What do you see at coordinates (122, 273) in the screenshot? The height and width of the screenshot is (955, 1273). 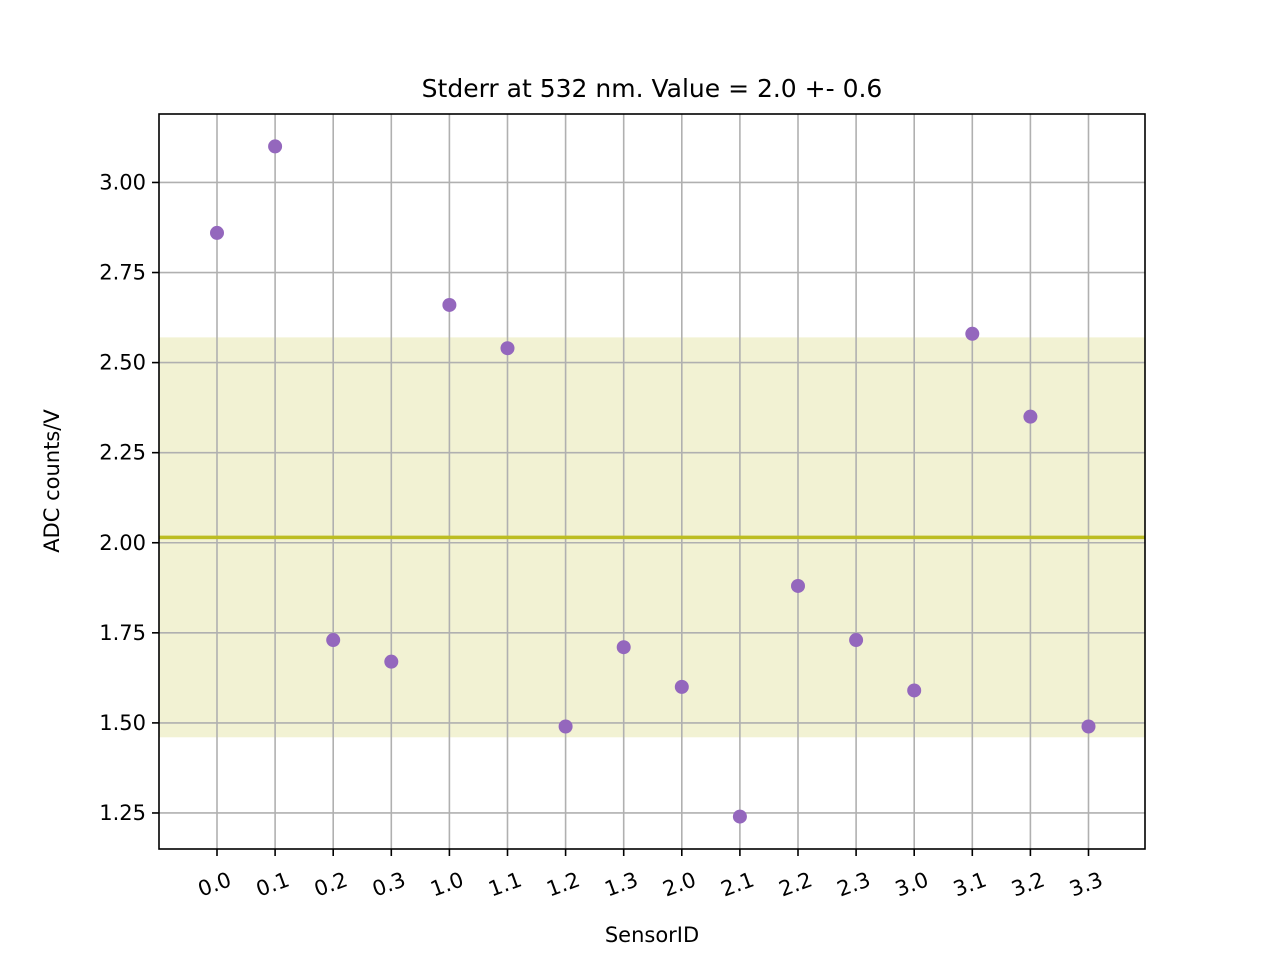 I see `y-tick-label: 2.75` at bounding box center [122, 273].